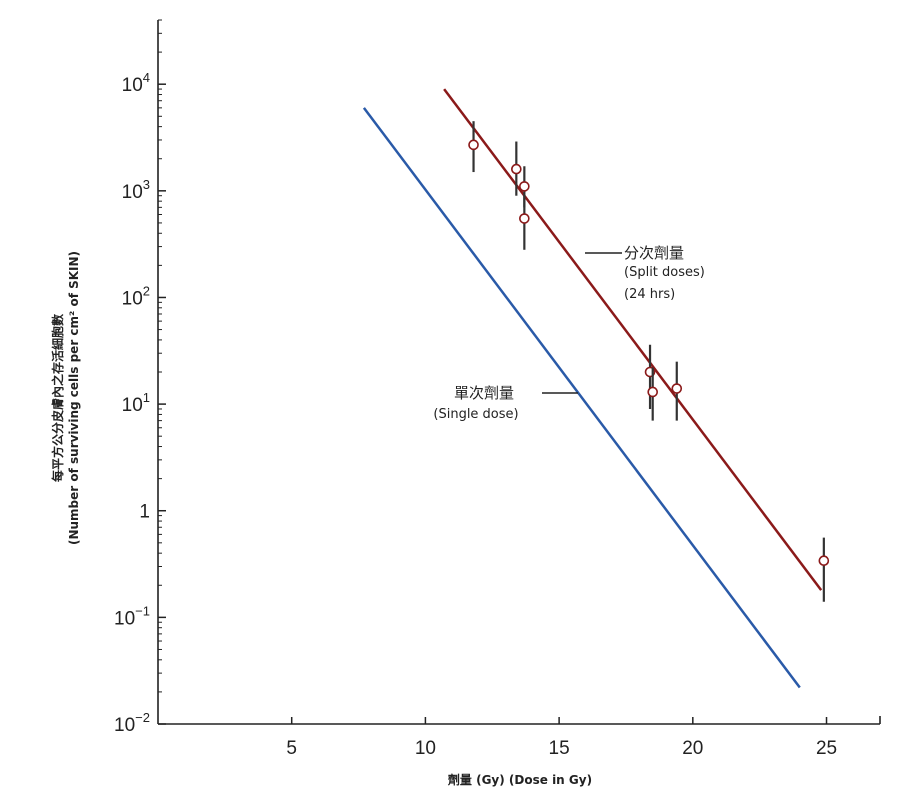 The width and height of the screenshot is (905, 812). I want to click on x-tick-label: 25, so click(826, 748).